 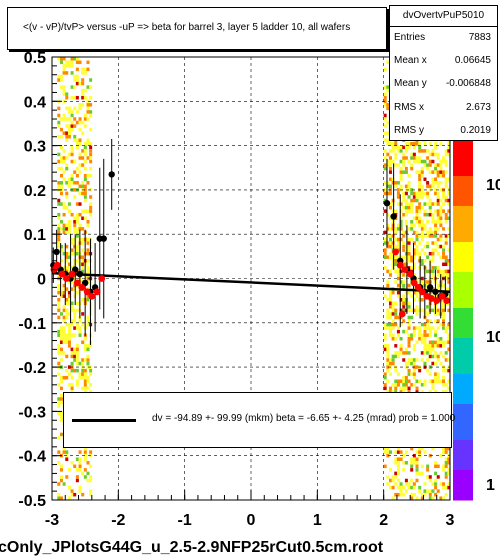 What do you see at coordinates (422, 292) in the screenshot?
I see `red-point` at bounding box center [422, 292].